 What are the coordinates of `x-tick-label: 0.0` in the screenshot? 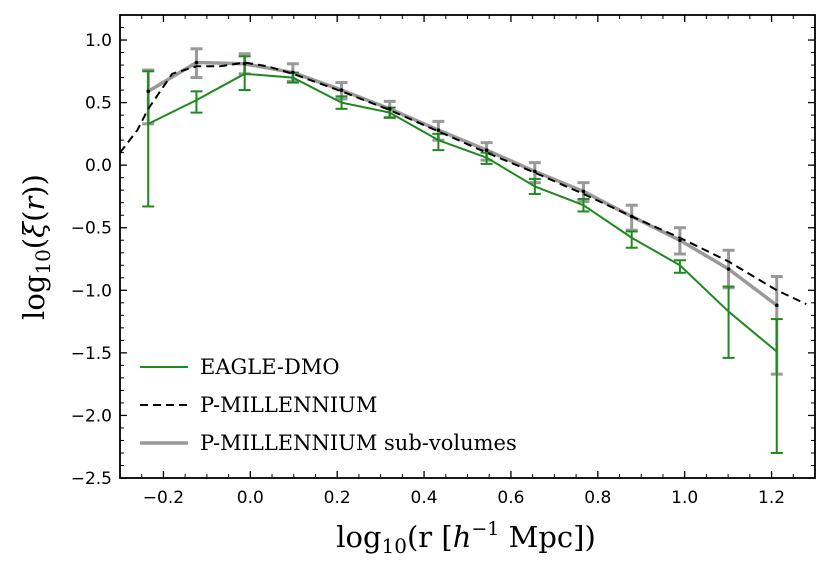 It's located at (250, 498).